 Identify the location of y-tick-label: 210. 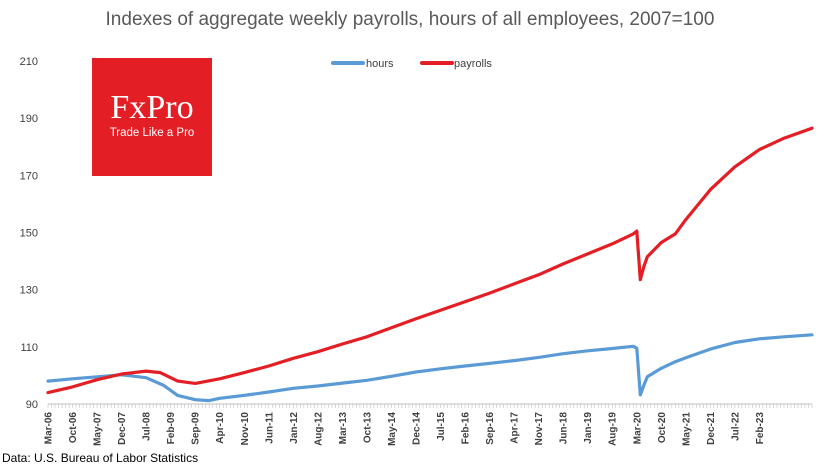
(29, 62).